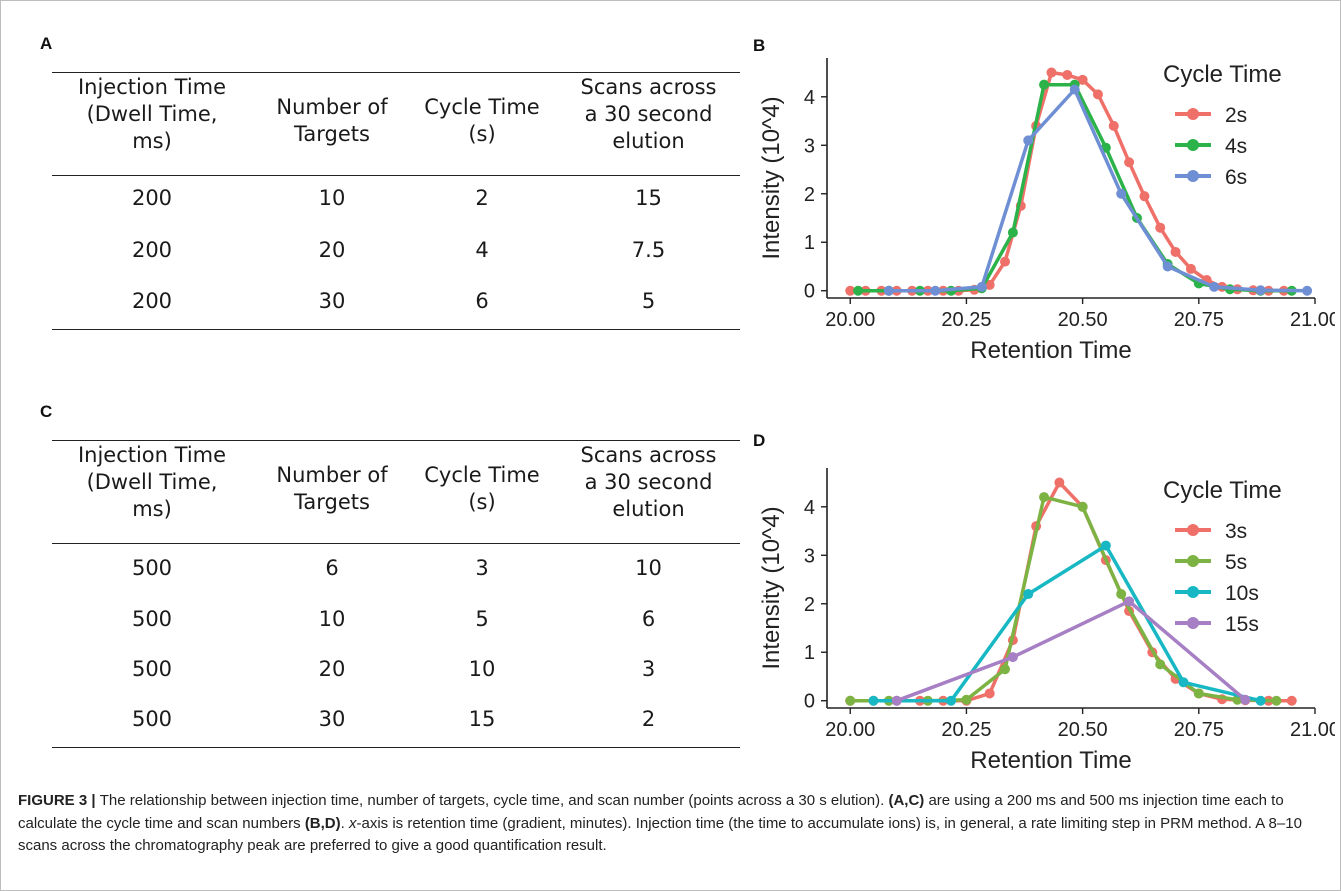  What do you see at coordinates (482, 301) in the screenshot?
I see `table-a-cell: 6` at bounding box center [482, 301].